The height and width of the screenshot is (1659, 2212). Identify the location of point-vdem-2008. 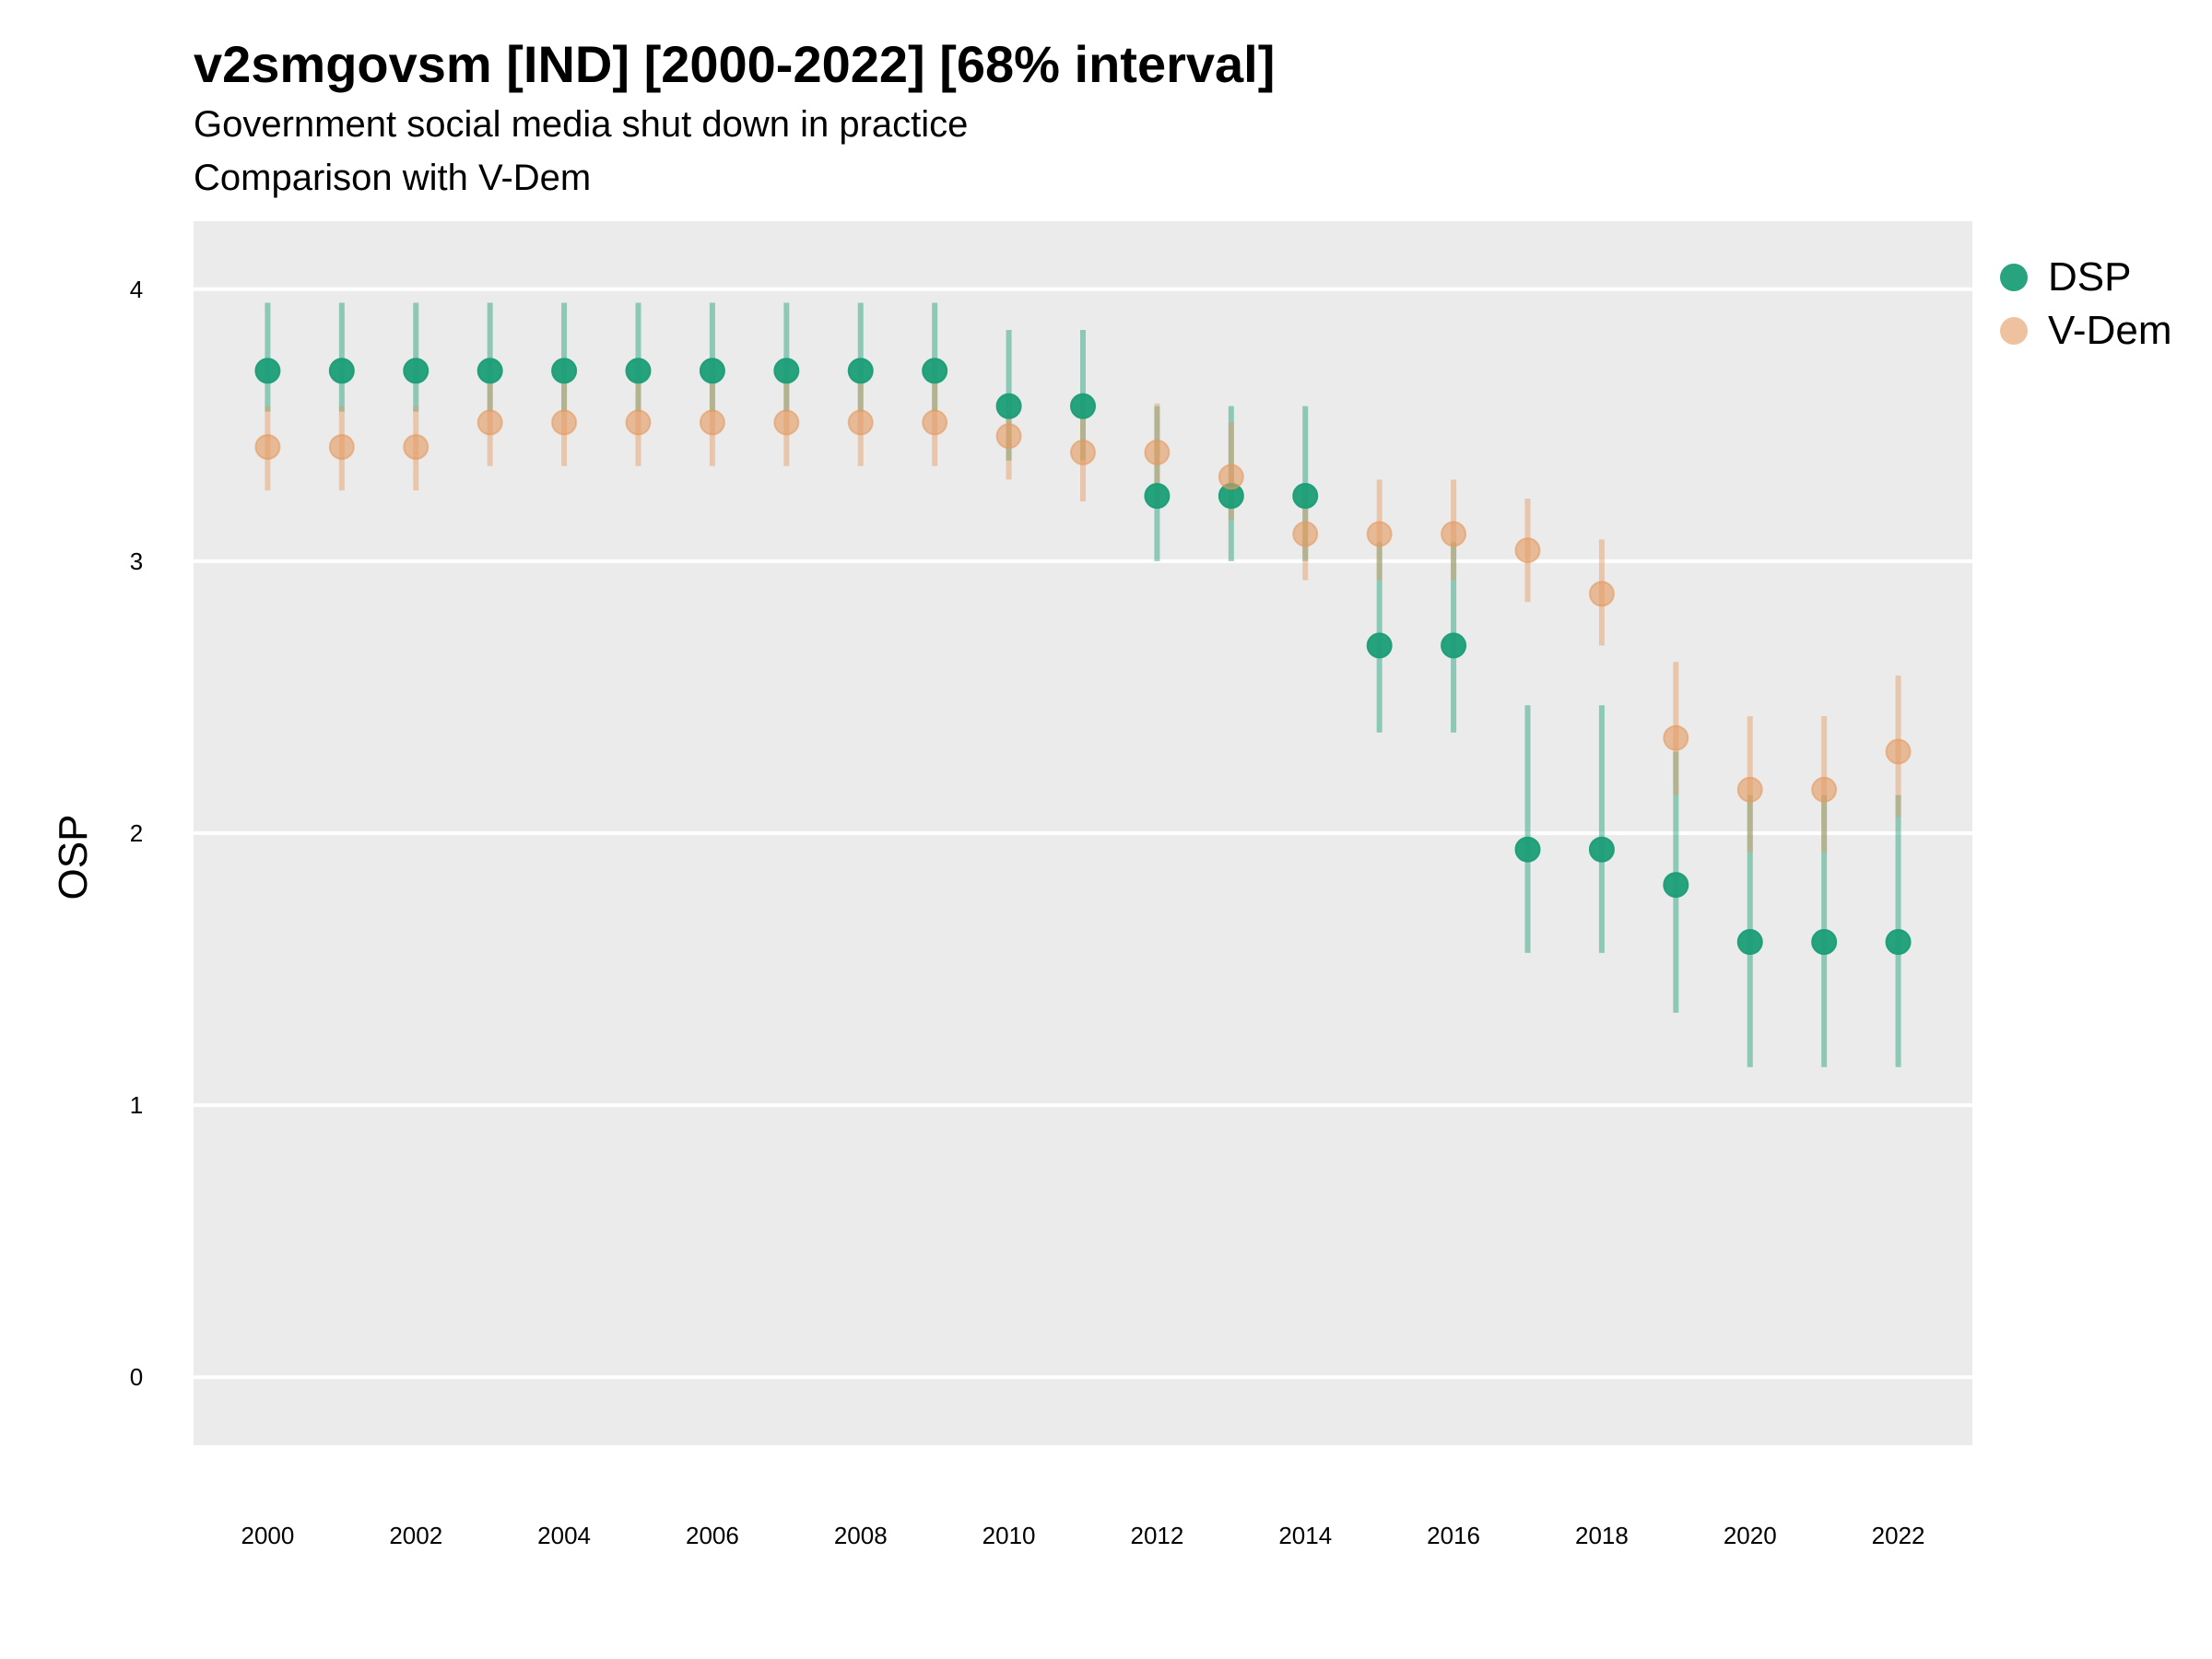
(860, 422).